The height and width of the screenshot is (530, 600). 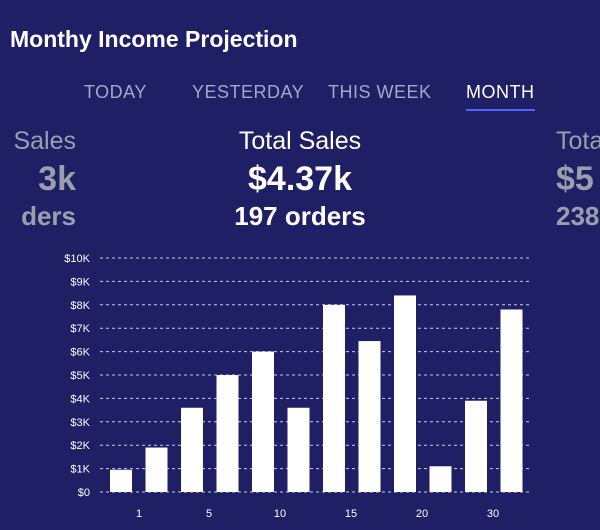 I want to click on x-tick-label: 15, so click(x=351, y=514).